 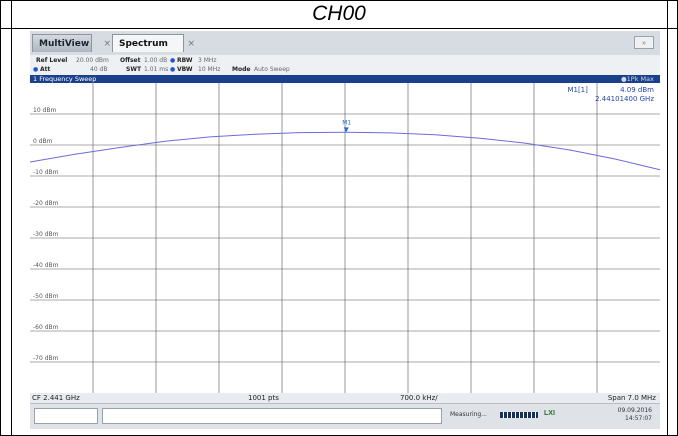 I want to click on sweep-title: 1 Frequency Sweep, so click(x=65, y=79).